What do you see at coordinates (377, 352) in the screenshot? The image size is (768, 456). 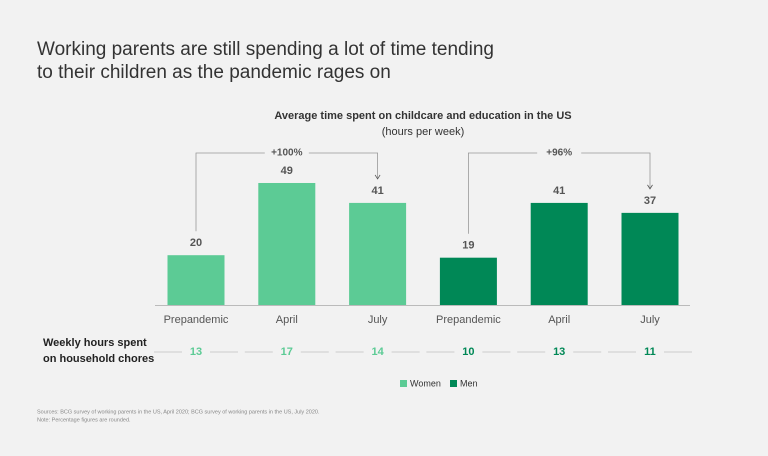 I see `chores-value: 14` at bounding box center [377, 352].